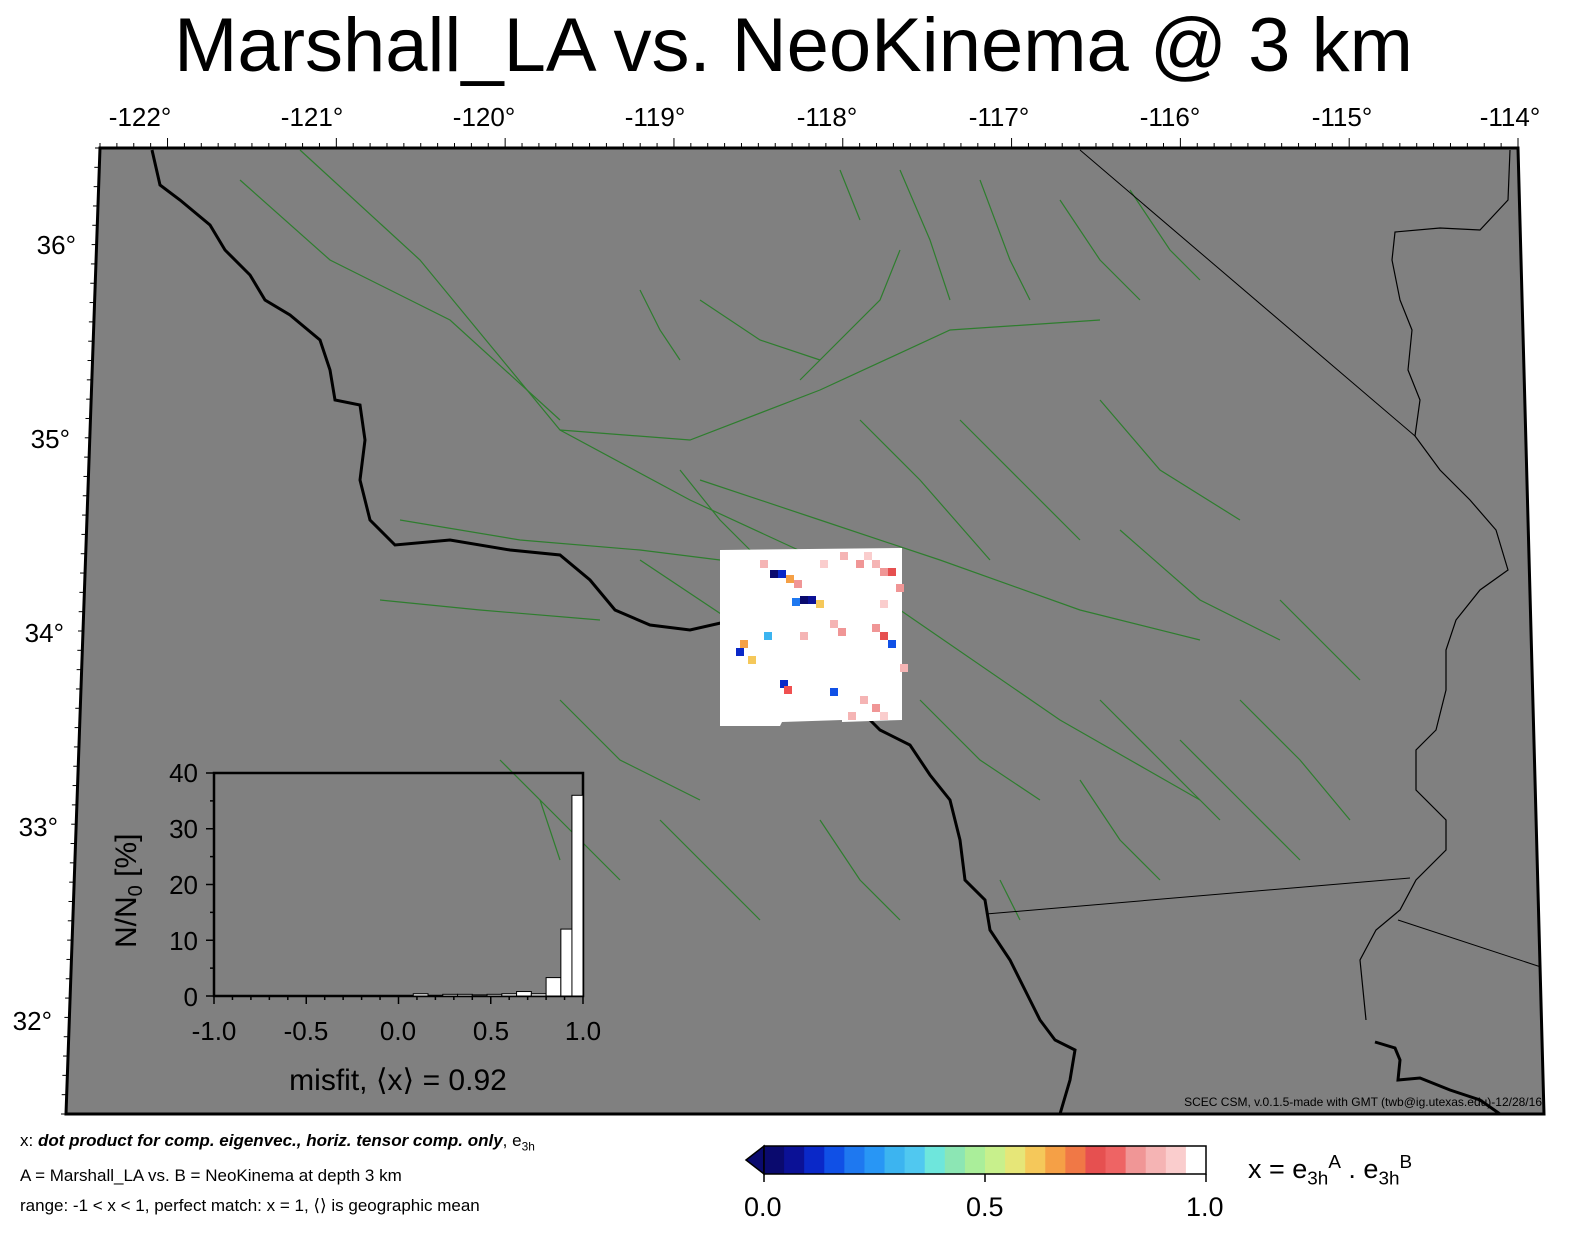 The width and height of the screenshot is (1587, 1240). What do you see at coordinates (1435, 585) in the screenshot?
I see `colorado-river` at bounding box center [1435, 585].